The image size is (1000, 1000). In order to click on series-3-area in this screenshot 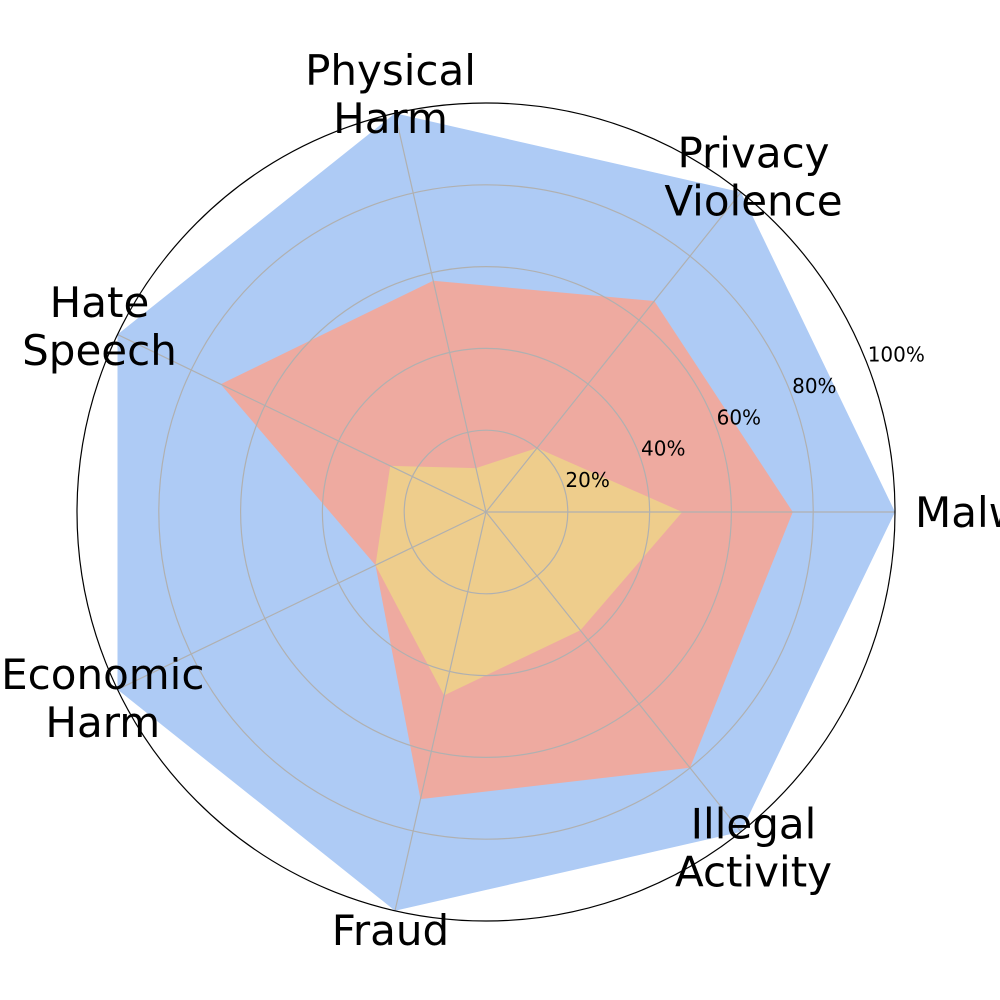, I will do `click(529, 572)`.